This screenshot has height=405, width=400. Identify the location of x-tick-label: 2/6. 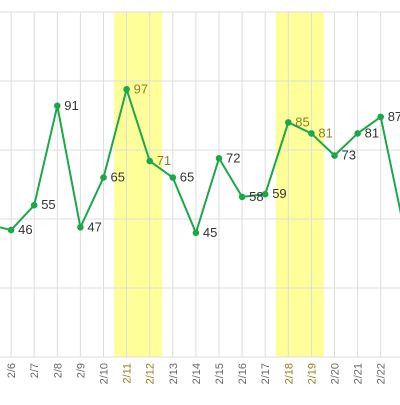
(12, 370).